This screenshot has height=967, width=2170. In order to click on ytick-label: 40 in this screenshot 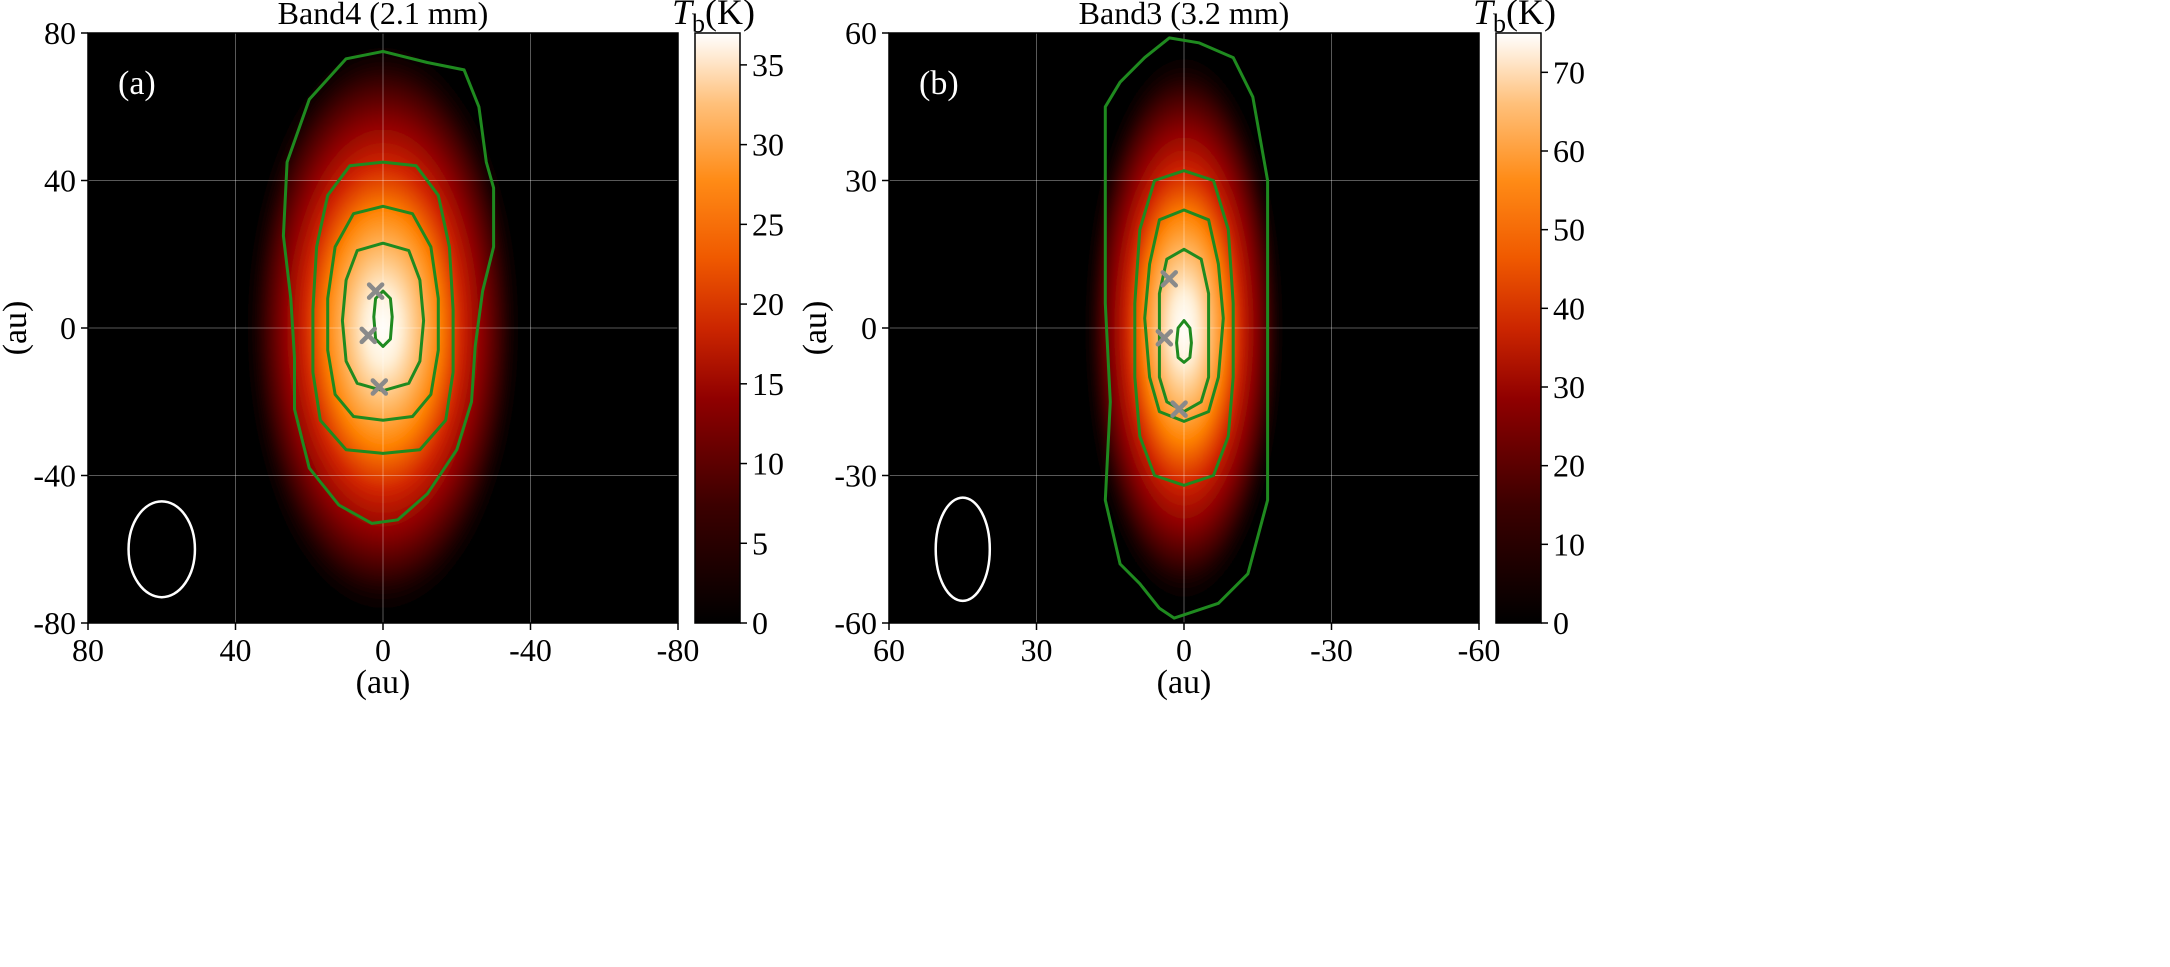, I will do `click(60, 181)`.